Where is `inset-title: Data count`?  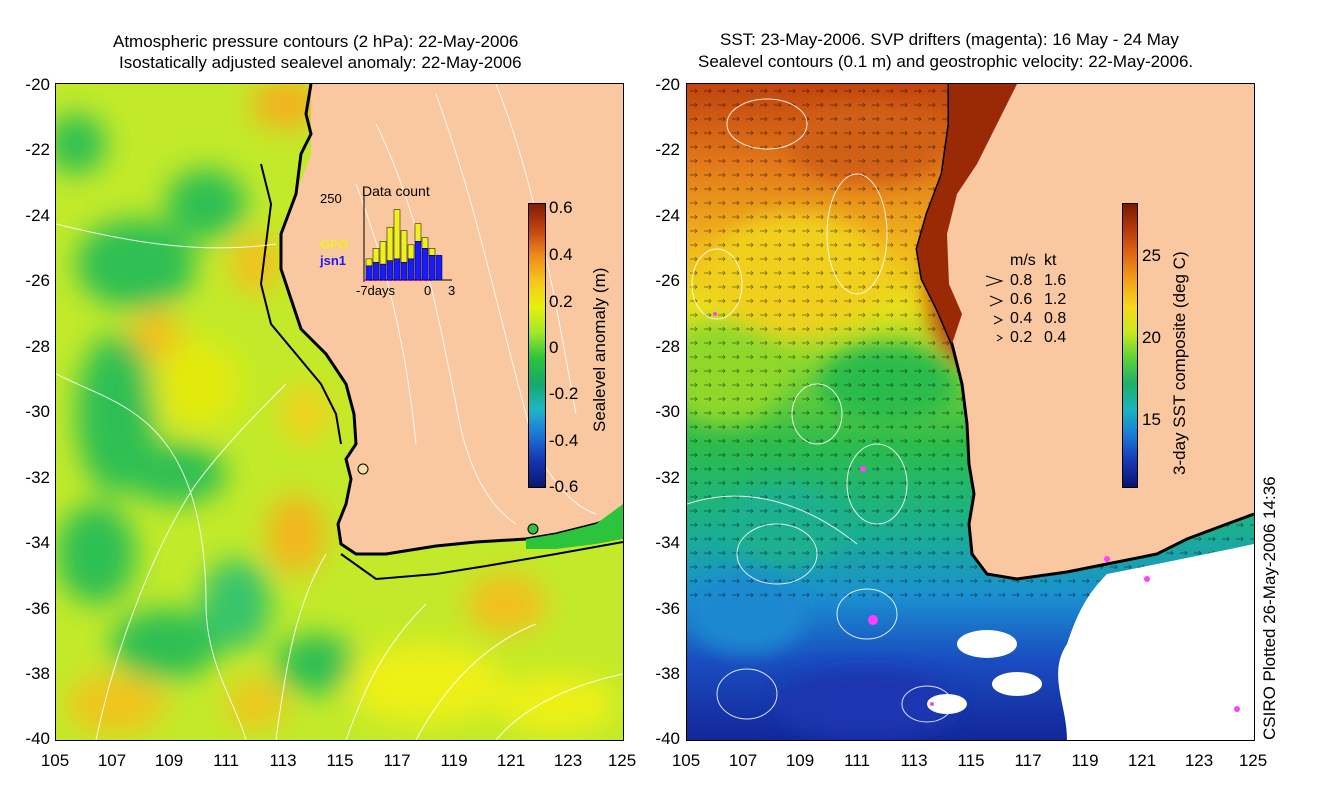 inset-title: Data count is located at coordinates (396, 191).